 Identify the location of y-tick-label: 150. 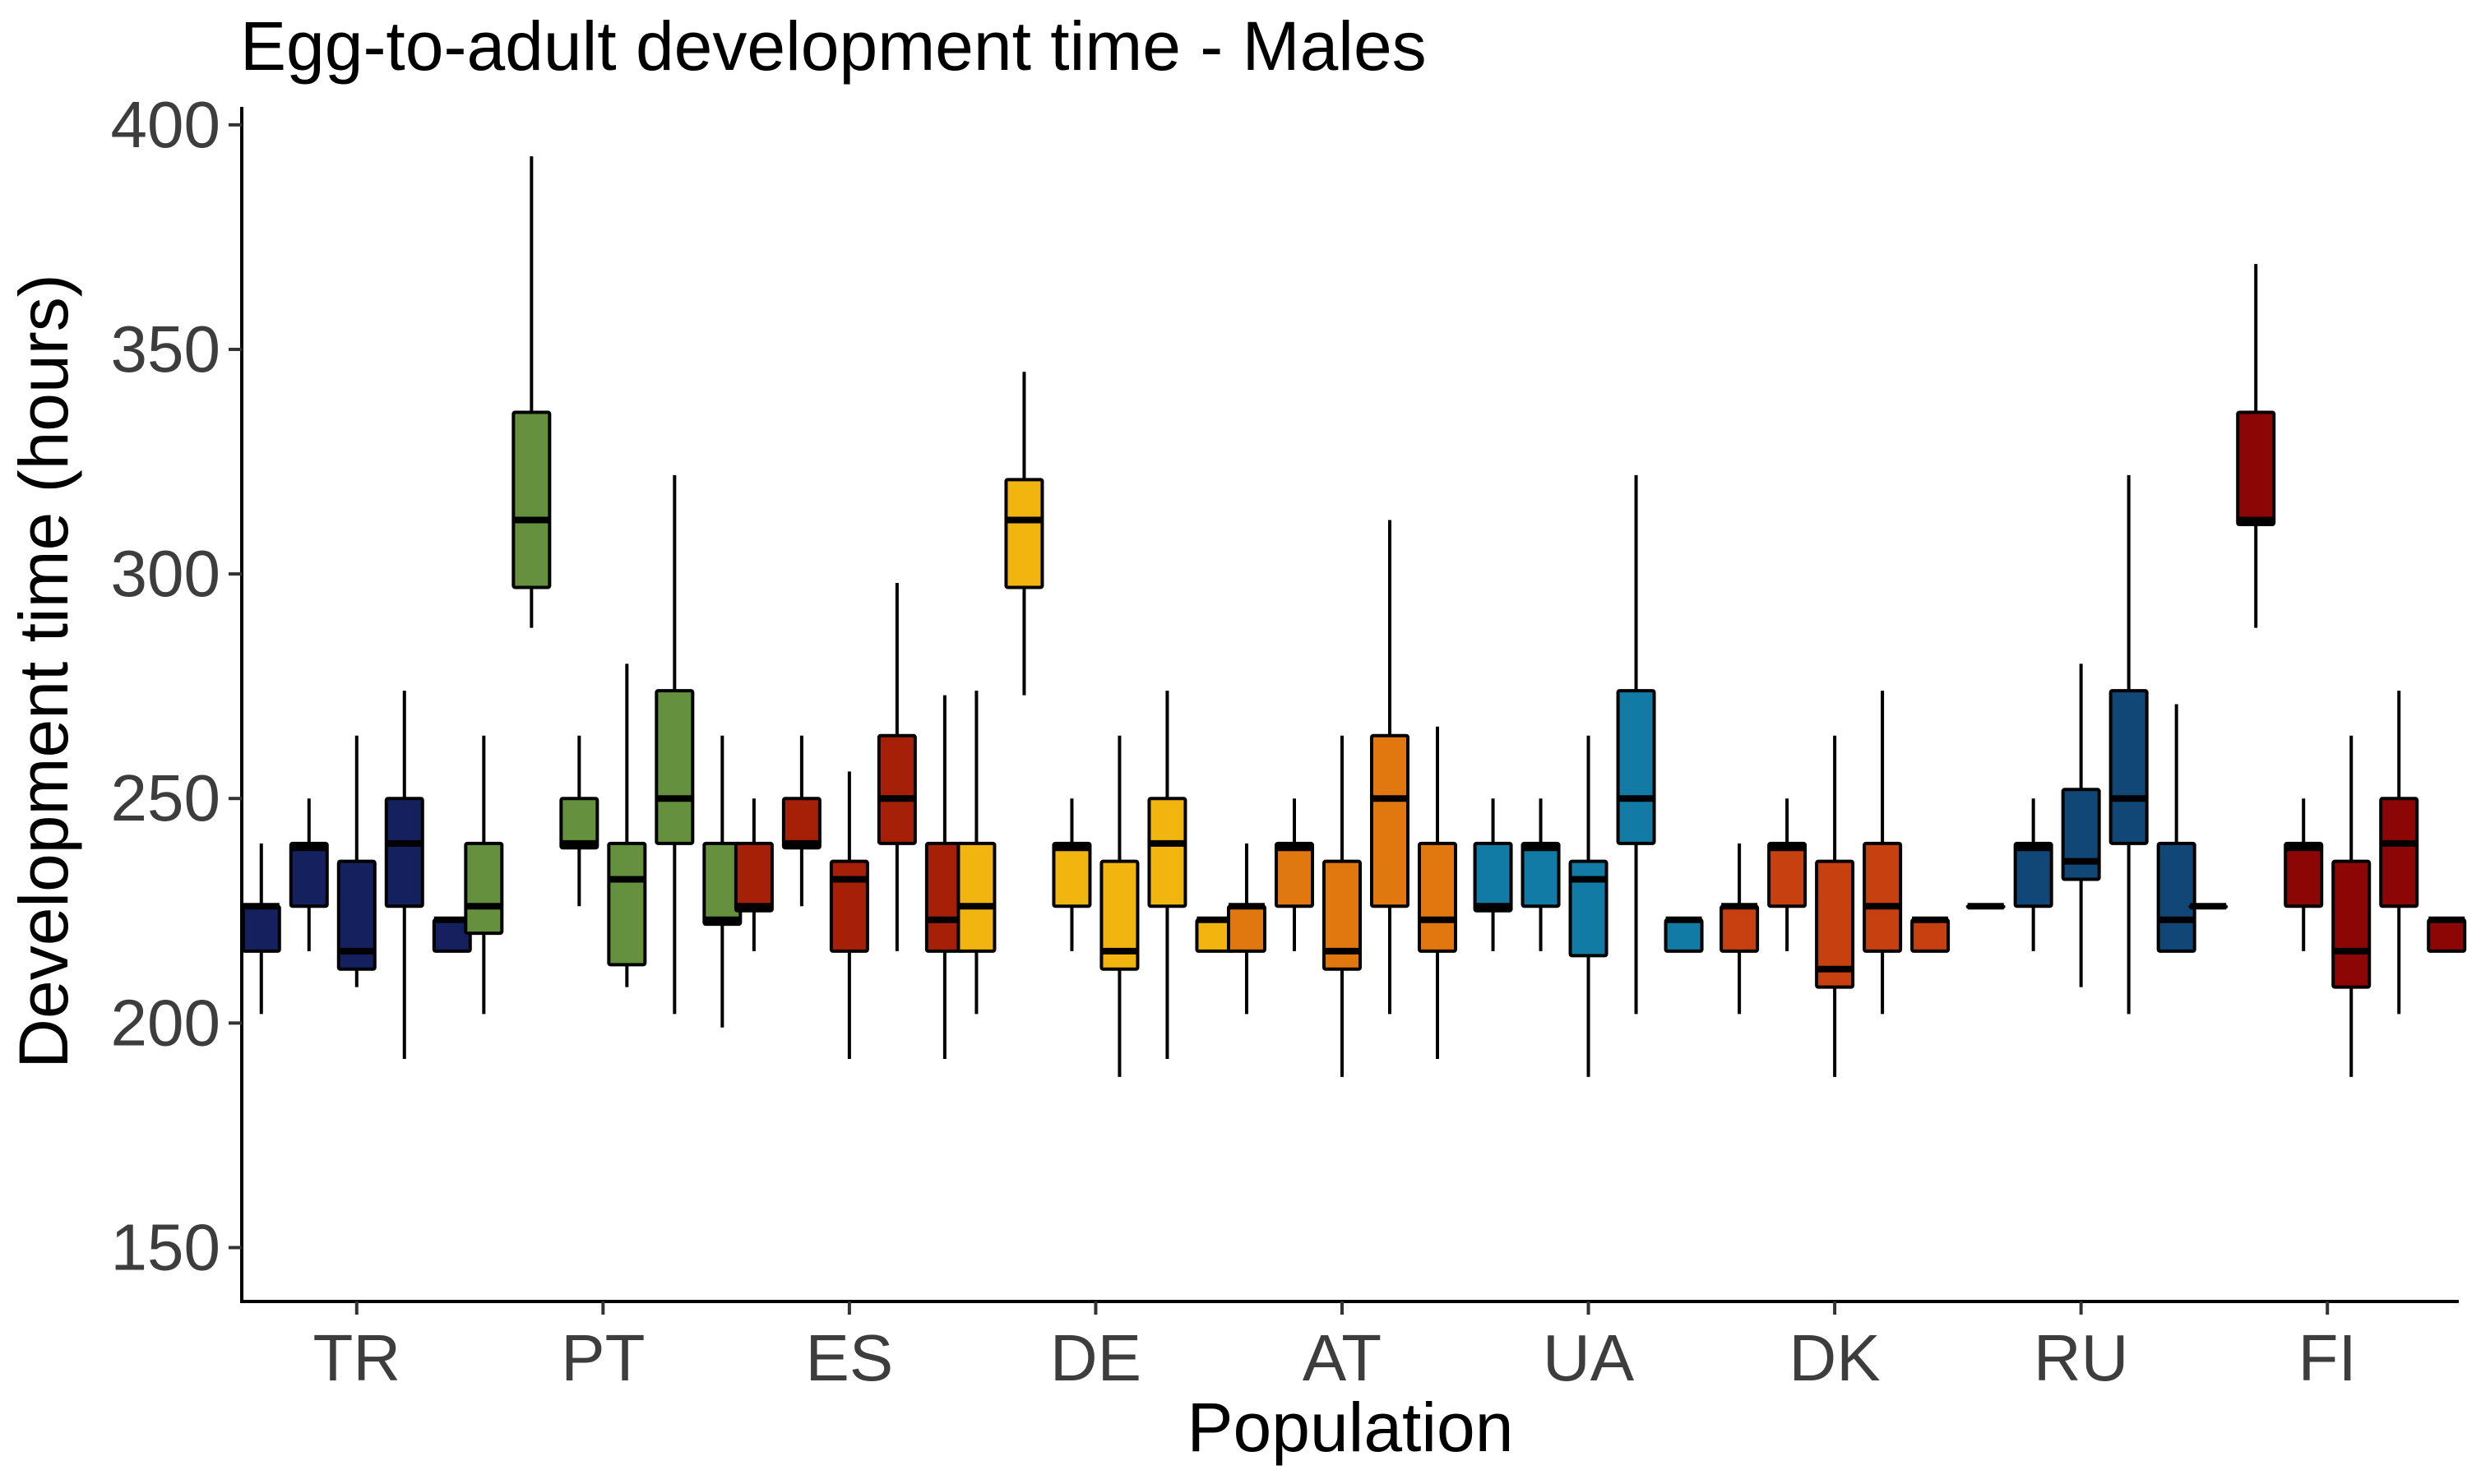
(165, 1247).